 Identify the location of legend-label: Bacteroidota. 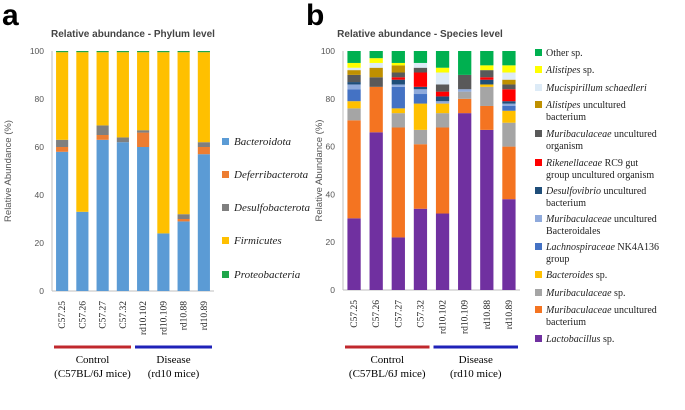
(263, 142).